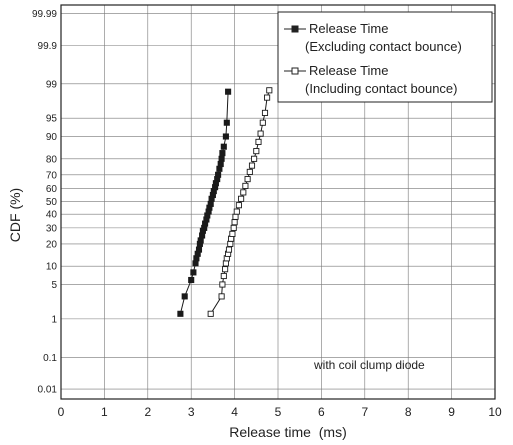  What do you see at coordinates (52, 215) in the screenshot?
I see `y-tick-label: 40` at bounding box center [52, 215].